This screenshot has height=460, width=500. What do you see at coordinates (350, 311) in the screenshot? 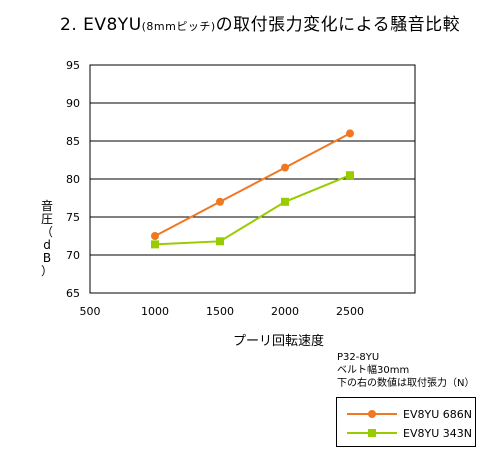
I see `x-tick-label: 2500` at bounding box center [350, 311].